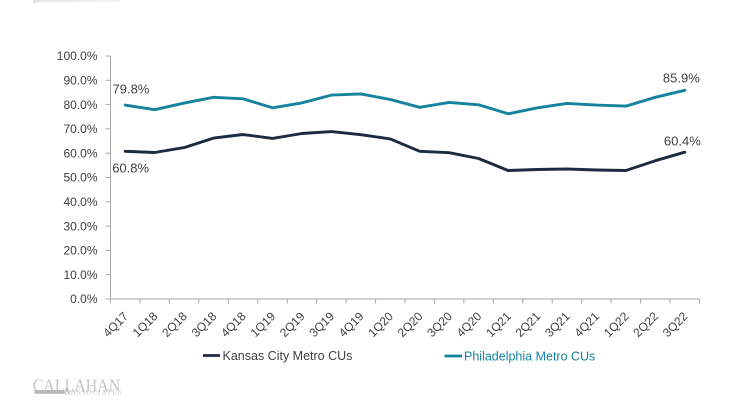  Describe the element at coordinates (263, 324) in the screenshot. I see `svg-text: 1Q19` at that location.